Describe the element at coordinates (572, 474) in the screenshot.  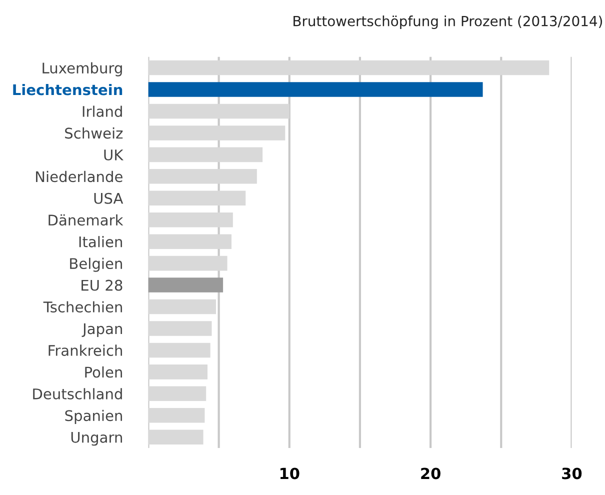
I see `x-tick-label: 30` at that location.